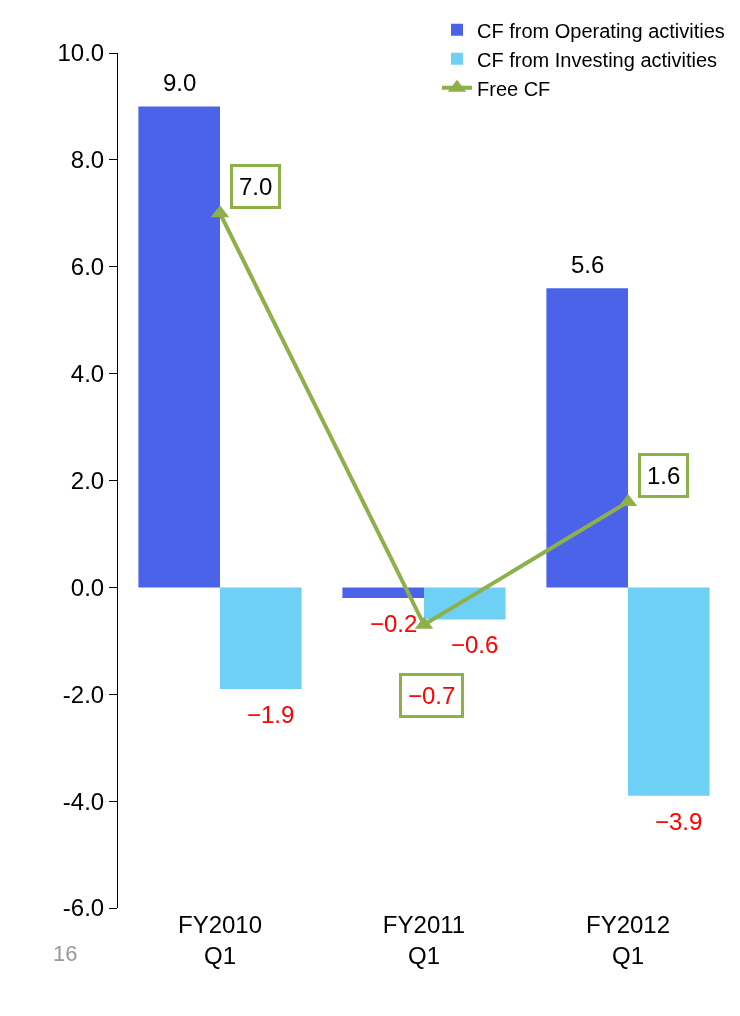 This screenshot has width=740, height=1016. I want to click on x-tick-label: FY2012 Q1, so click(628, 940).